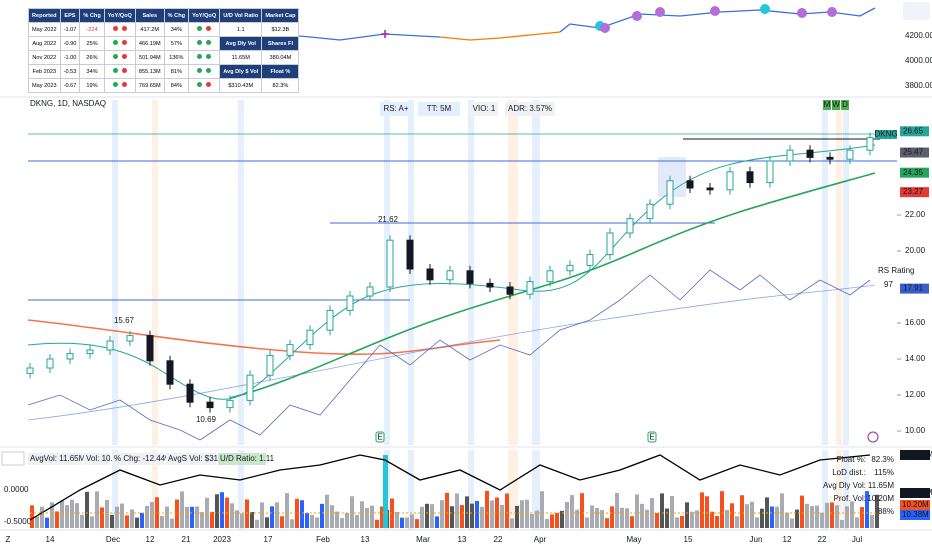 The width and height of the screenshot is (932, 550). What do you see at coordinates (915, 455) in the screenshot?
I see `volume-tag` at bounding box center [915, 455].